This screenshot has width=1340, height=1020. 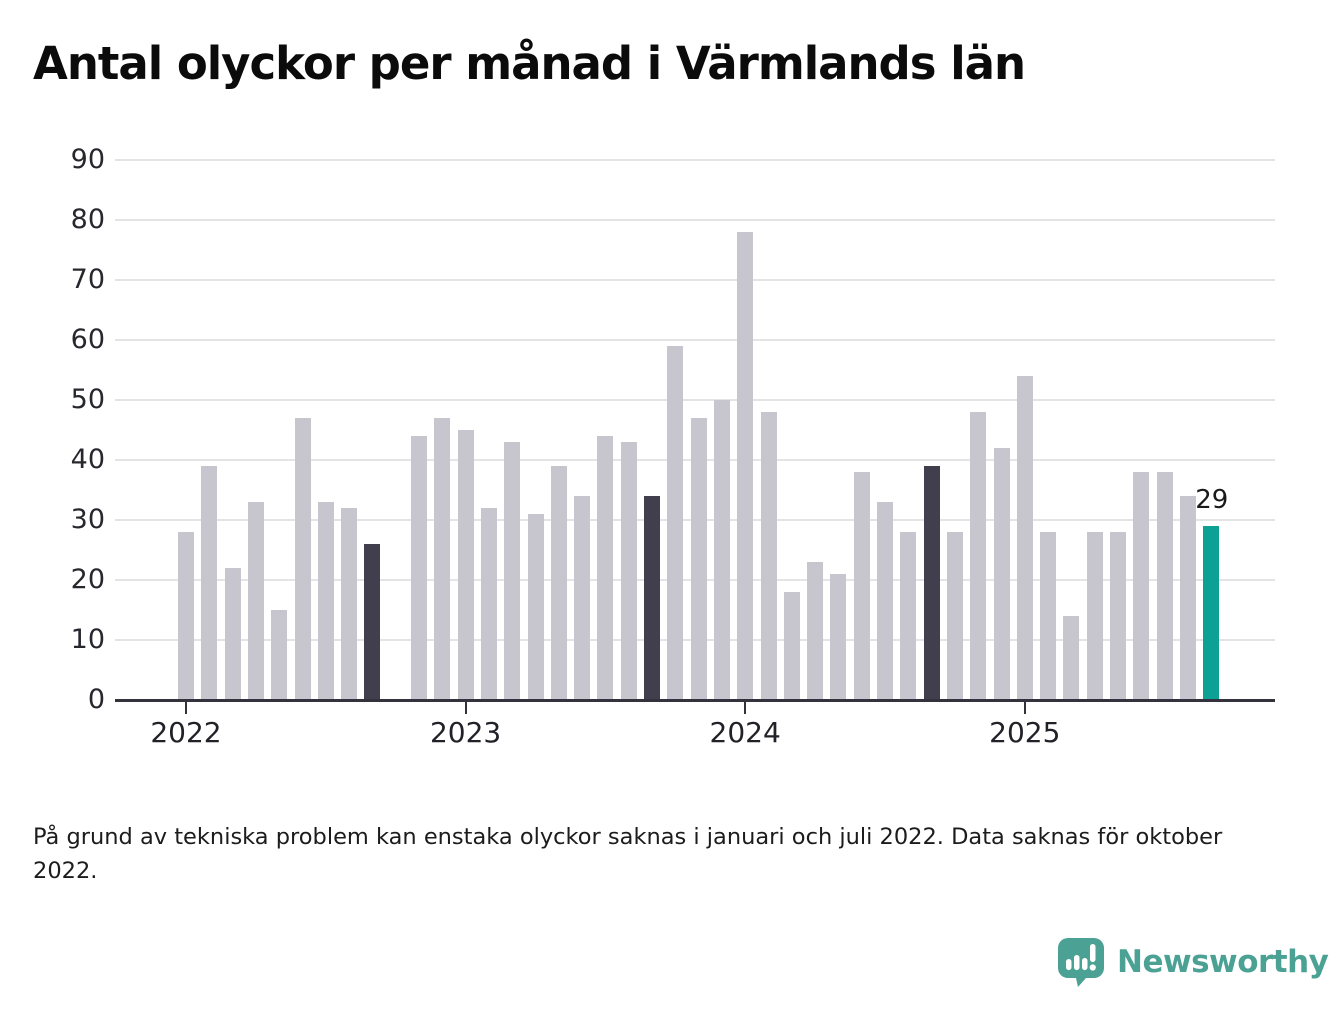 What do you see at coordinates (87, 339) in the screenshot?
I see `y-axis-label-60: 60` at bounding box center [87, 339].